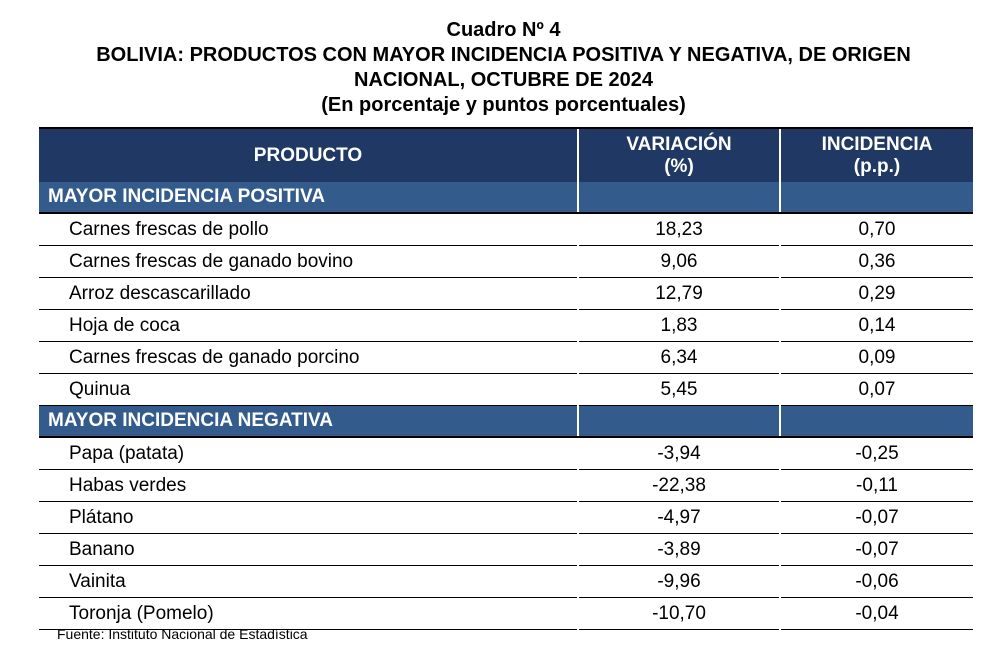 Image resolution: width=1007 pixels, height=662 pixels. What do you see at coordinates (678, 549) in the screenshot?
I see `variation-cell: -3,89` at bounding box center [678, 549].